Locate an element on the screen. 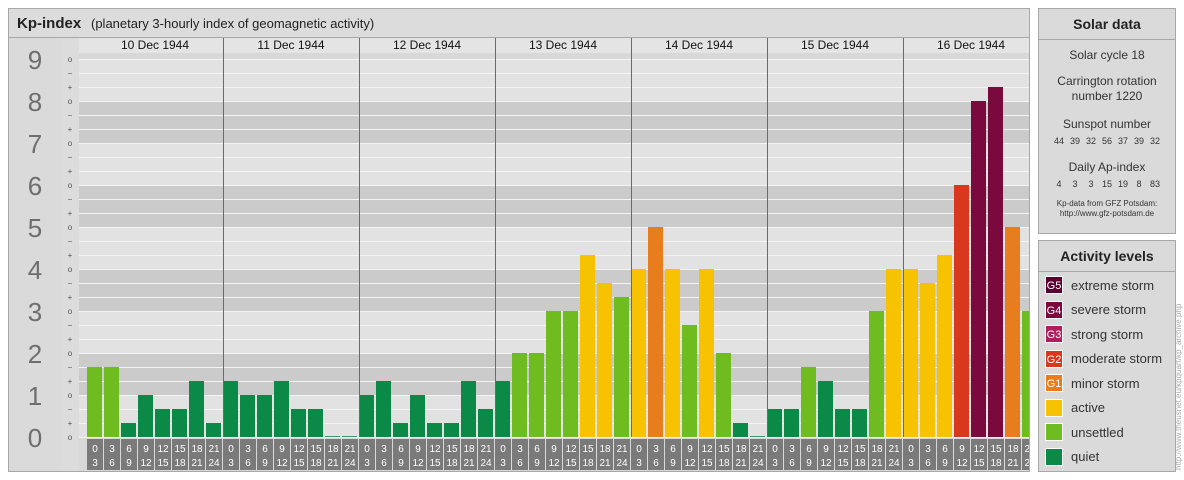  y-tick-label: 4 is located at coordinates (35, 270).